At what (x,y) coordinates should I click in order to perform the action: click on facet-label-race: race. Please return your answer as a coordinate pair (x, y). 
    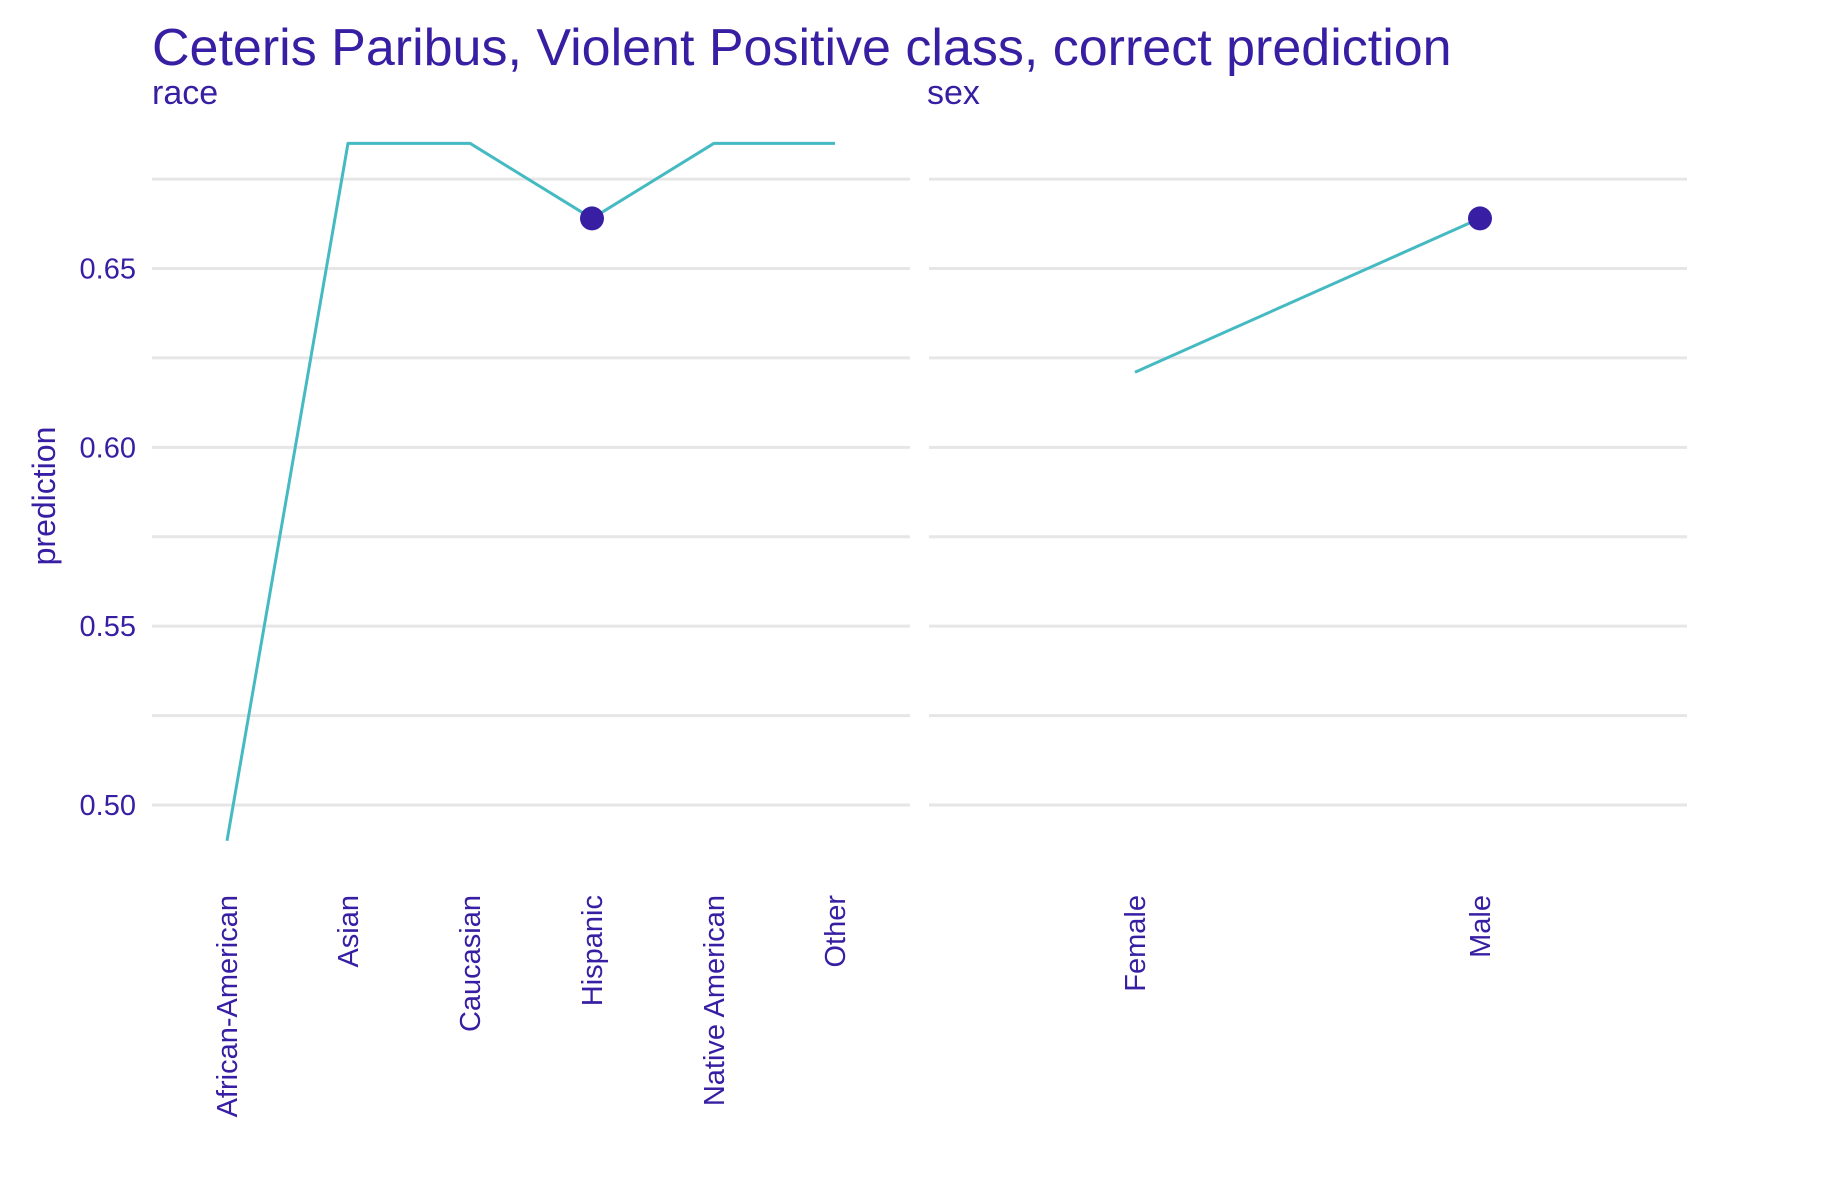
    Looking at the image, I should click on (185, 93).